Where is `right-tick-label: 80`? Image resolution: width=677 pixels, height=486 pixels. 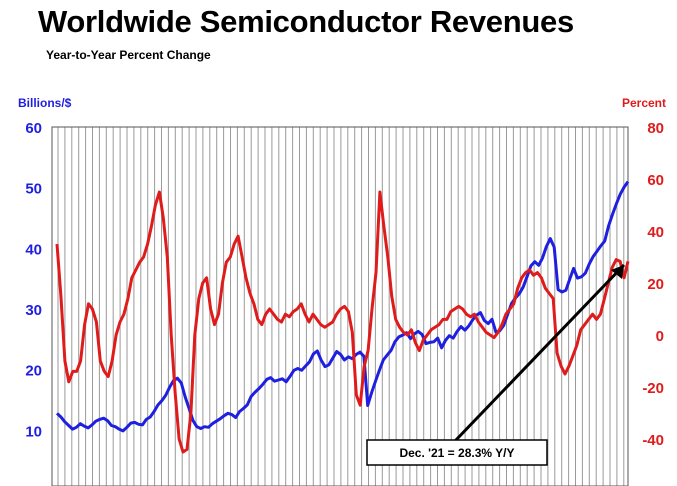
right-tick-label: 80 is located at coordinates (655, 128).